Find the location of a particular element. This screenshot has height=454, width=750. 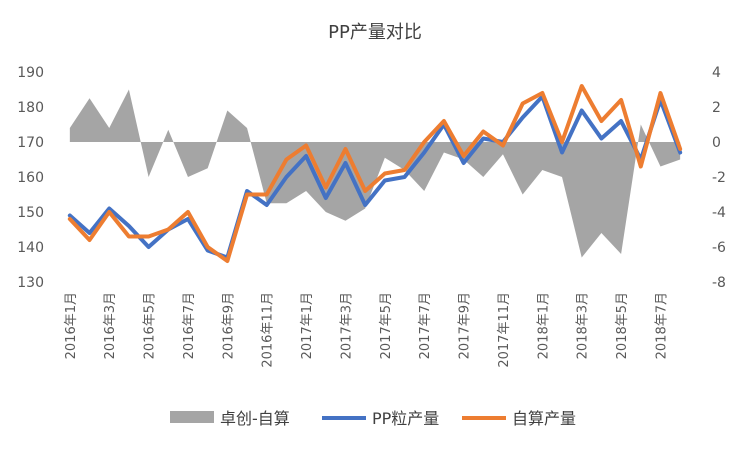

x-tick-label: 2017年1月 is located at coordinates (307, 325).